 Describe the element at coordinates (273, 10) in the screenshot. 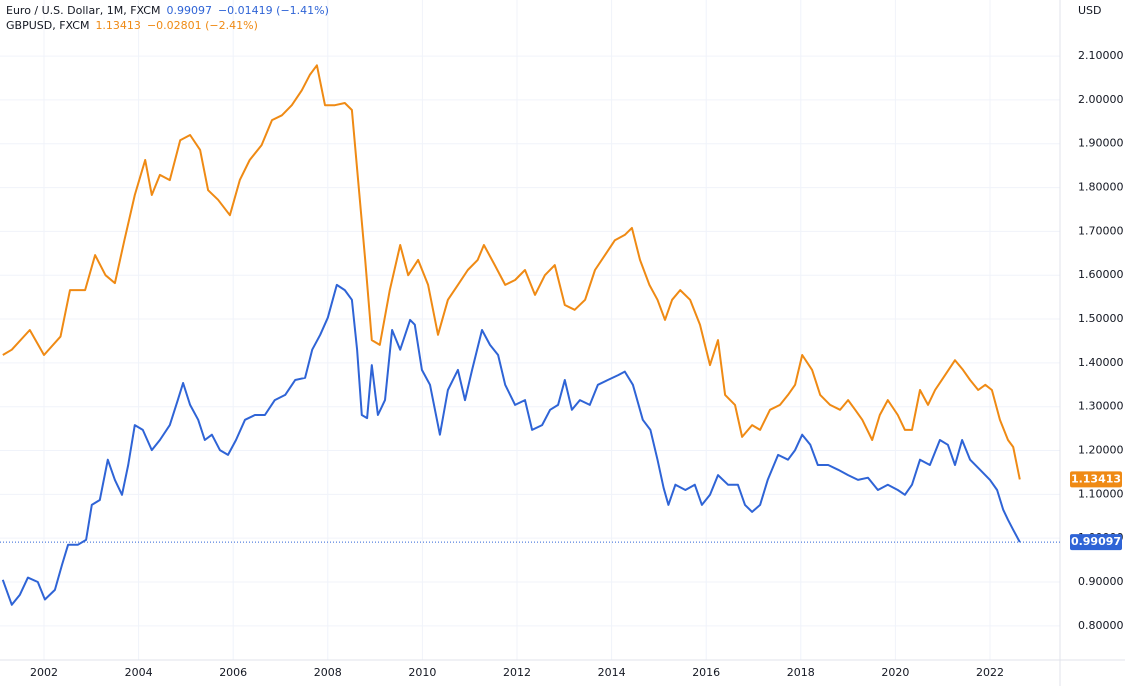

I see `legend-change: −0.01419 (−1.41%)` at that location.